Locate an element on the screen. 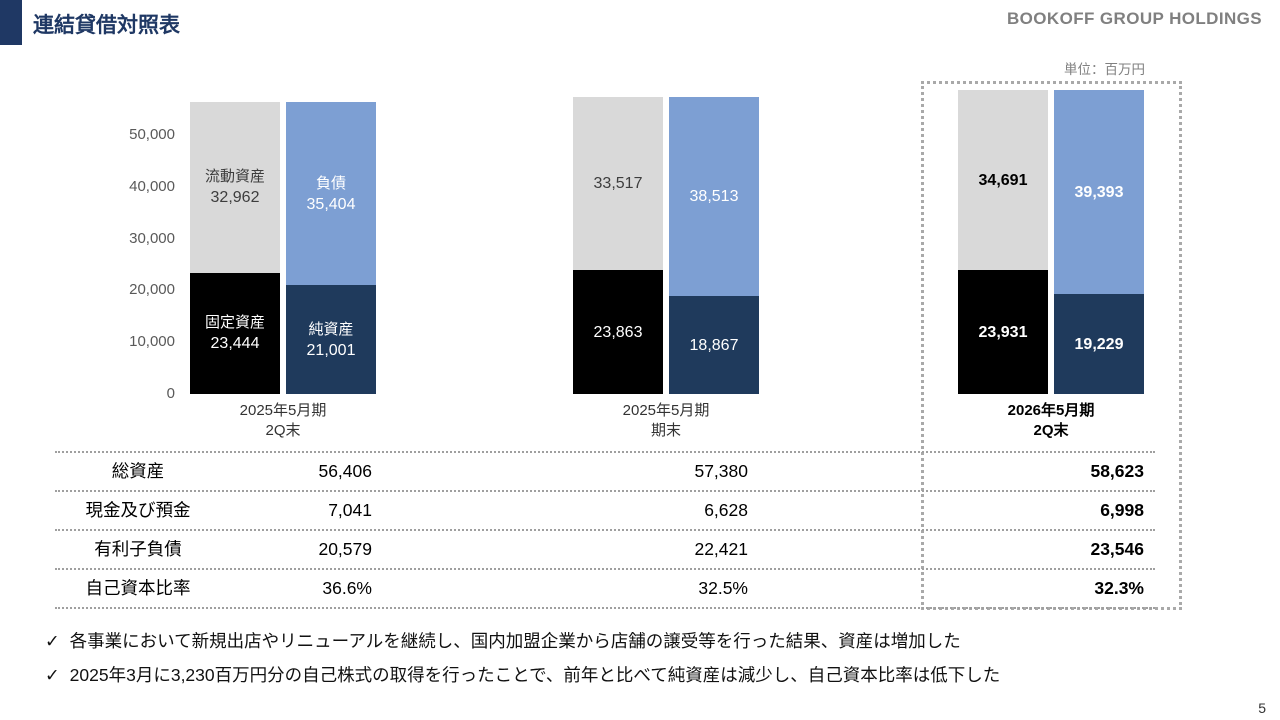 This screenshot has width=1280, height=720. bar-segment-liabilities: 負債 35,404 is located at coordinates (331, 193).